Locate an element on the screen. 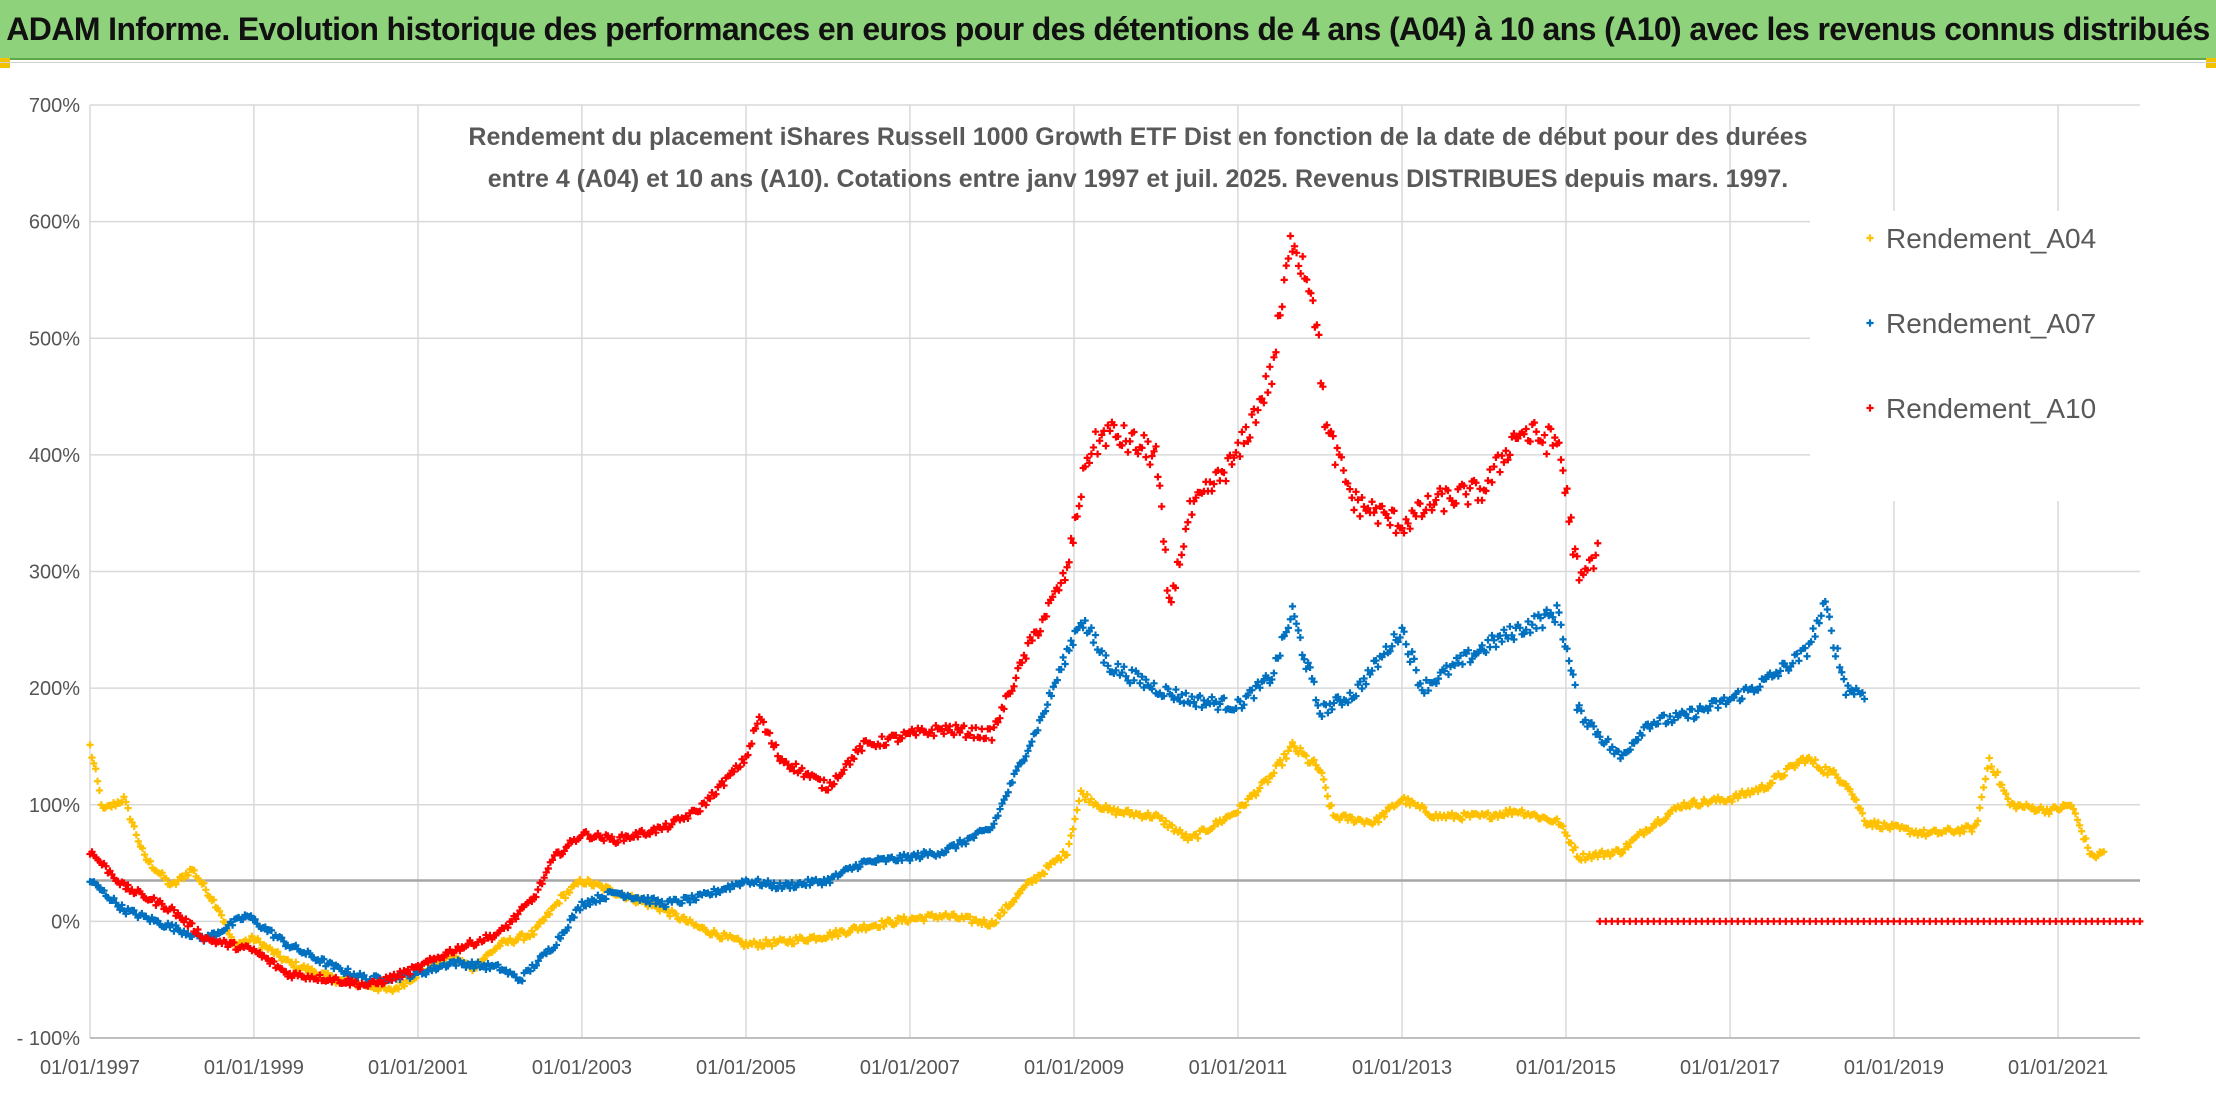  x-tick-label: 01/01/2017 is located at coordinates (1730, 1068).